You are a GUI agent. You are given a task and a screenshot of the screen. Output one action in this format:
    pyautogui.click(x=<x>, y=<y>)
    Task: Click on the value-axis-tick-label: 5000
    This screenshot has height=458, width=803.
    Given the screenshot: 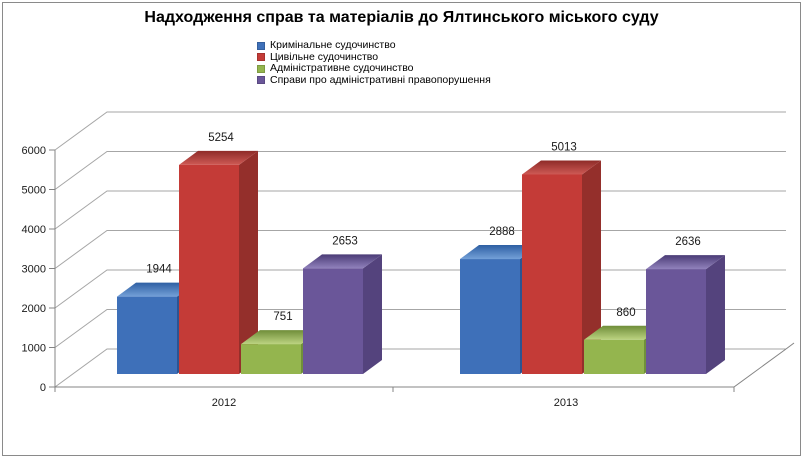 What is the action you would take?
    pyautogui.click(x=34, y=191)
    